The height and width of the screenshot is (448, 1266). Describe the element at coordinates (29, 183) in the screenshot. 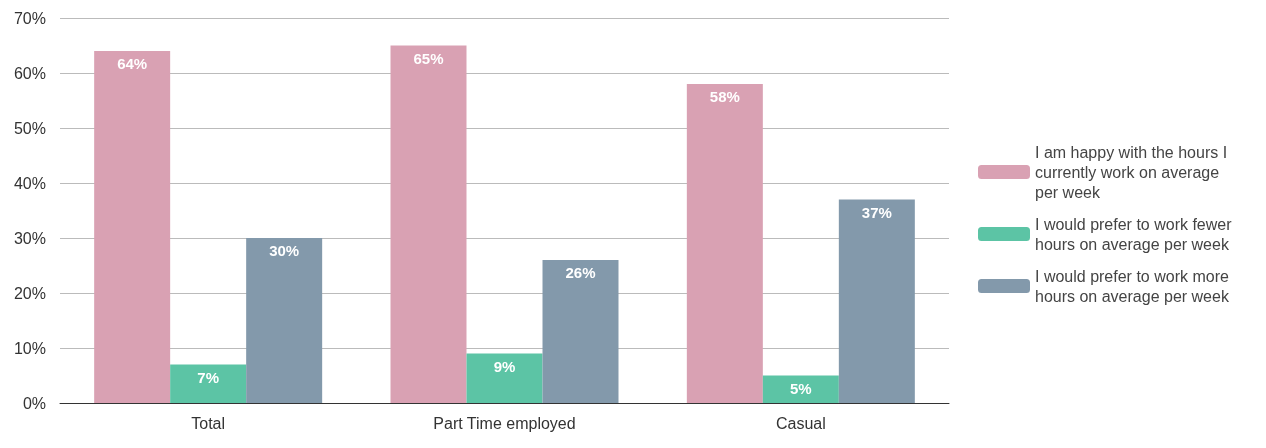

I see `y-tick-label: 40%` at that location.